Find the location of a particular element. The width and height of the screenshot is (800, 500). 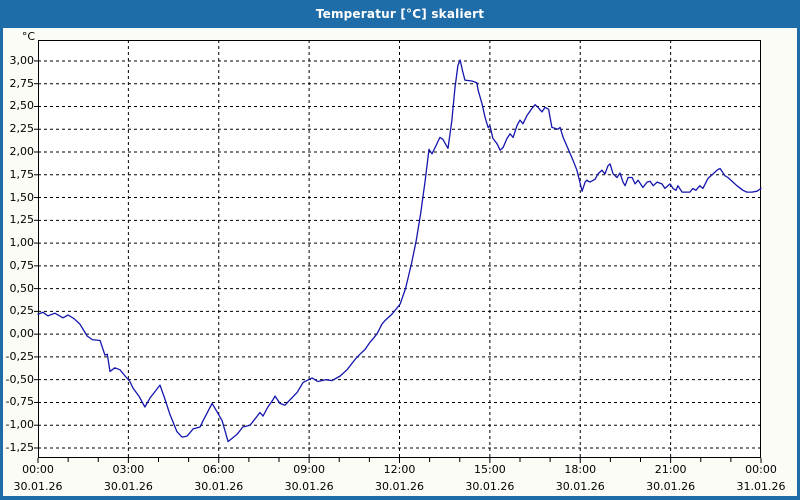

window-title: Temperatur [°C] skaliert is located at coordinates (400, 14).